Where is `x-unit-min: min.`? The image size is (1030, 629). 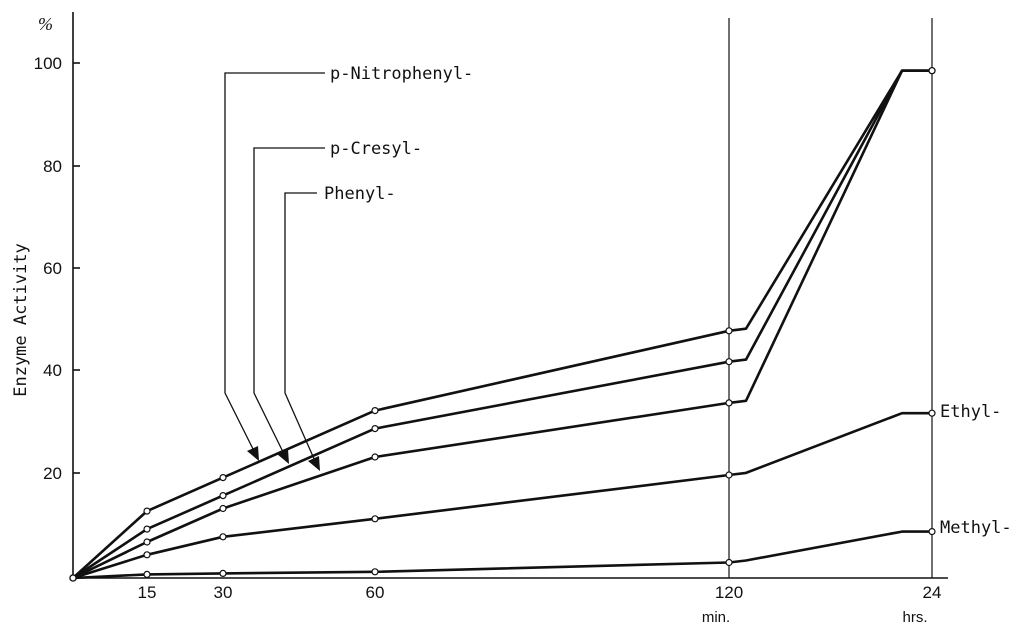 x-unit-min: min. is located at coordinates (716, 617).